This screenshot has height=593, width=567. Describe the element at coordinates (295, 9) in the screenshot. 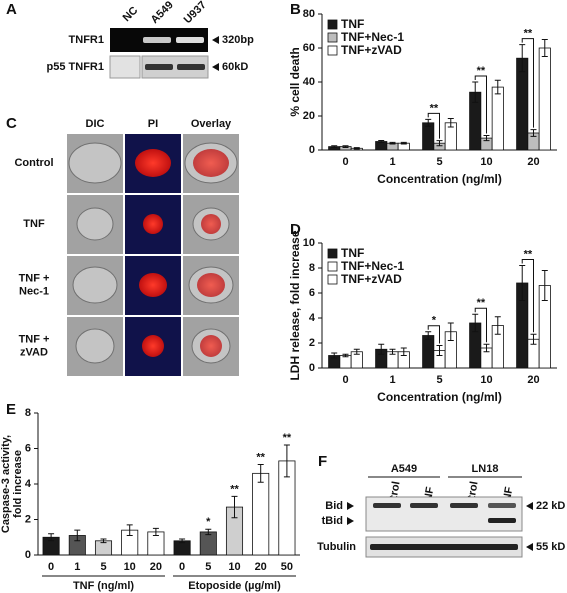

I see `panel-label: B` at that location.